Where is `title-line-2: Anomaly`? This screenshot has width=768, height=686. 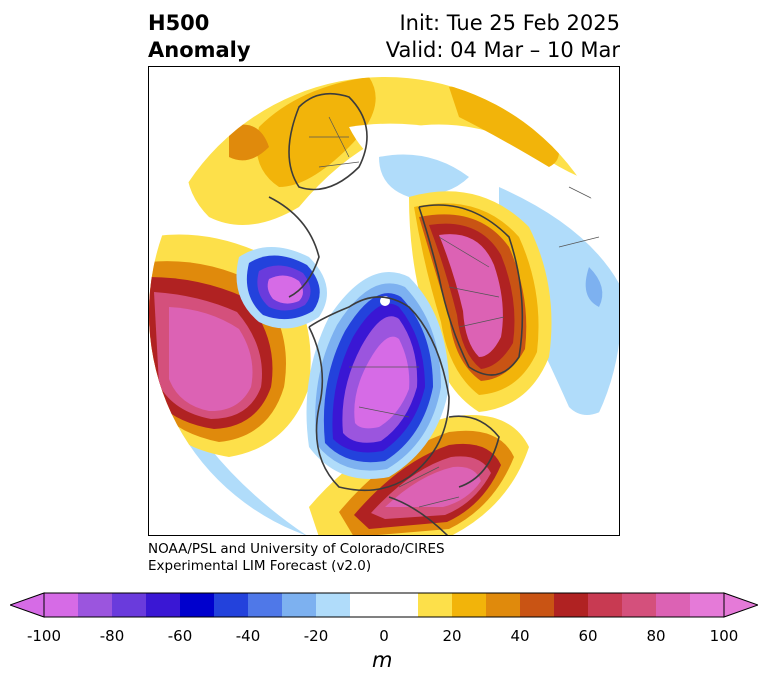
title-line-2: Anomaly is located at coordinates (199, 50).